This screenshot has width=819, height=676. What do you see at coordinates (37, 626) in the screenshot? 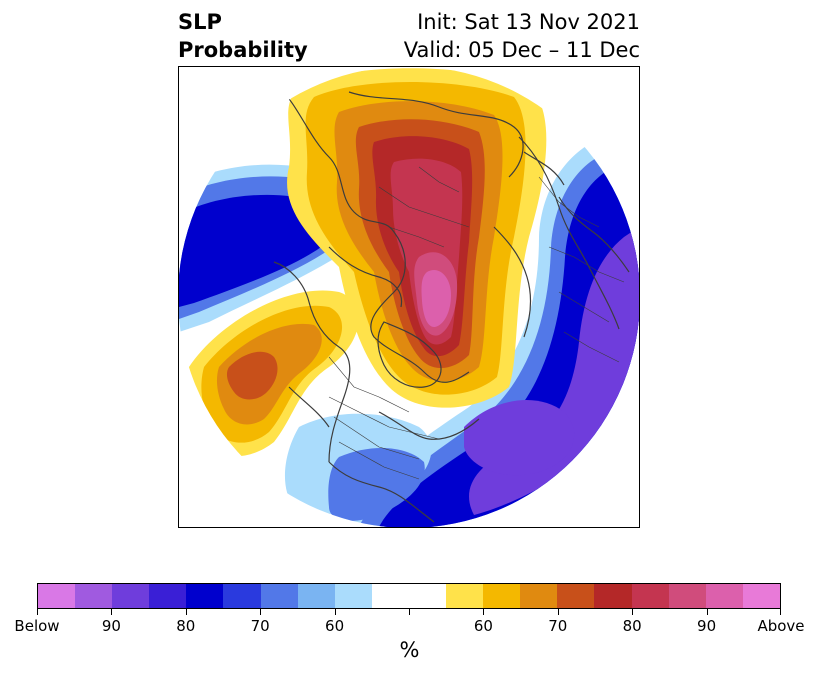
I see `colorbar-tick-label: Below` at bounding box center [37, 626].